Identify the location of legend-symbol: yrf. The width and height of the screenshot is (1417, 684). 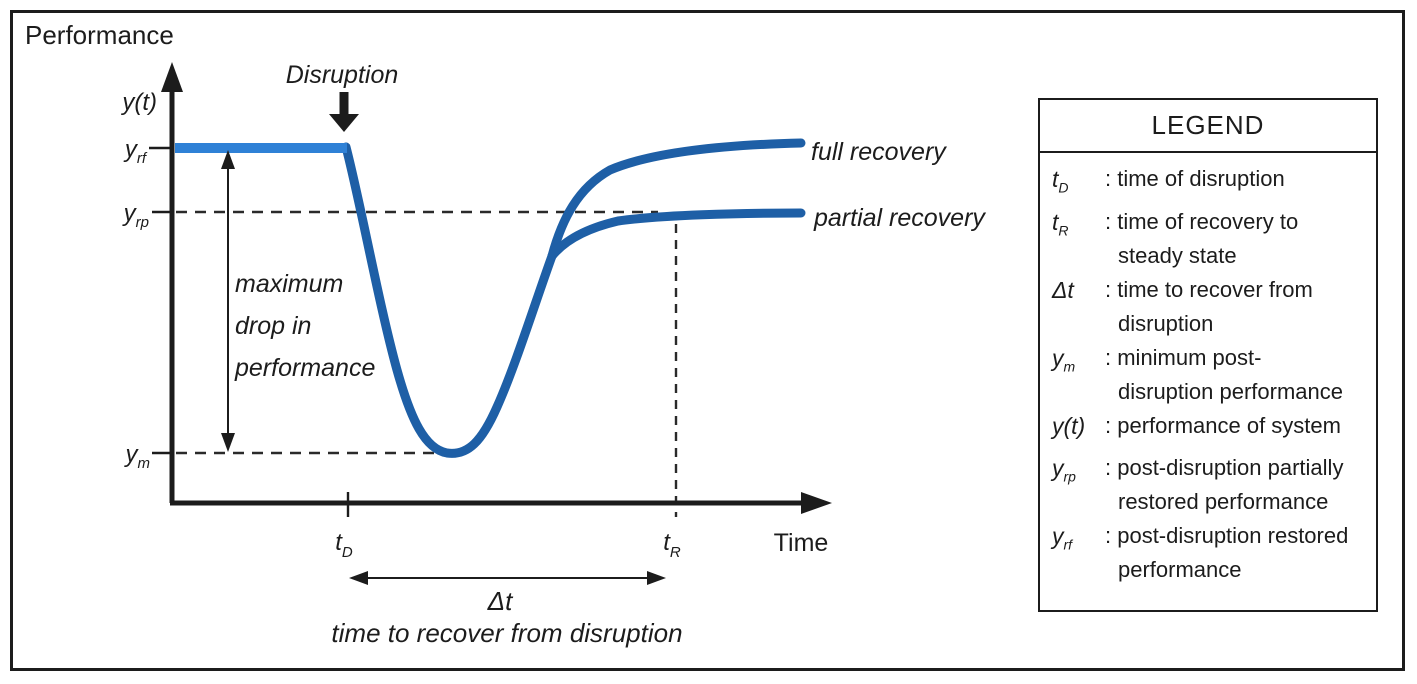
(1062, 538).